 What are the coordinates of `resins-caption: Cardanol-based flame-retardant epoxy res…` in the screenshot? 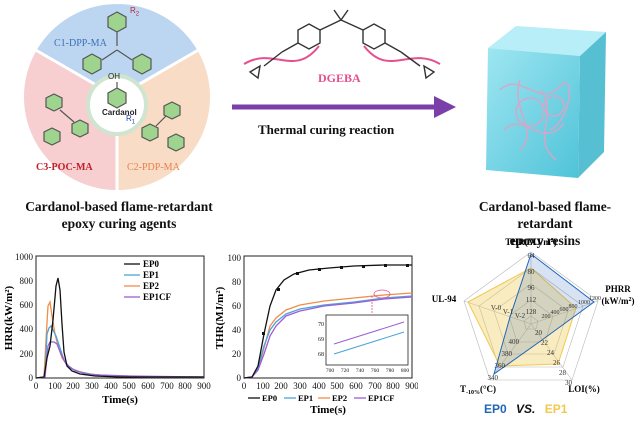 It's located at (545, 223).